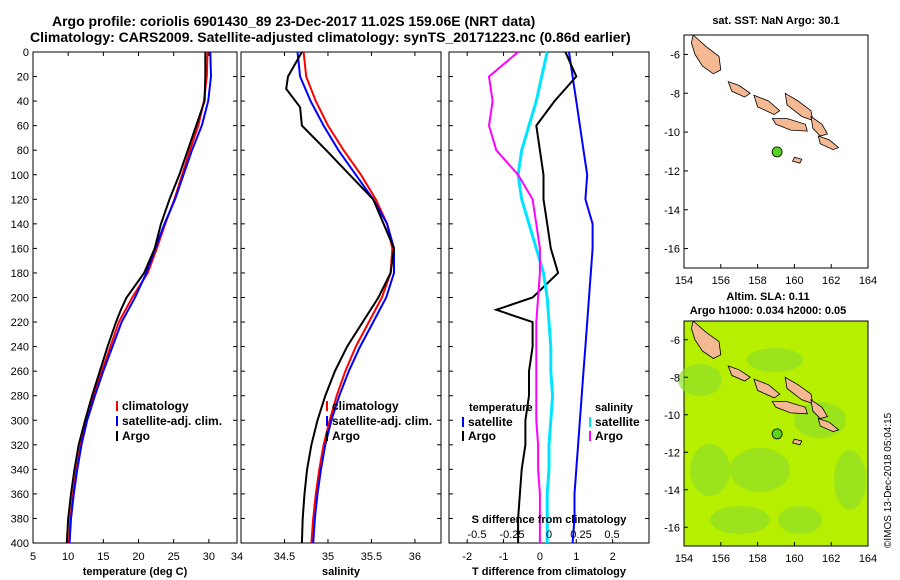  What do you see at coordinates (328, 557) in the screenshot?
I see `x-tick-label: 35` at bounding box center [328, 557].